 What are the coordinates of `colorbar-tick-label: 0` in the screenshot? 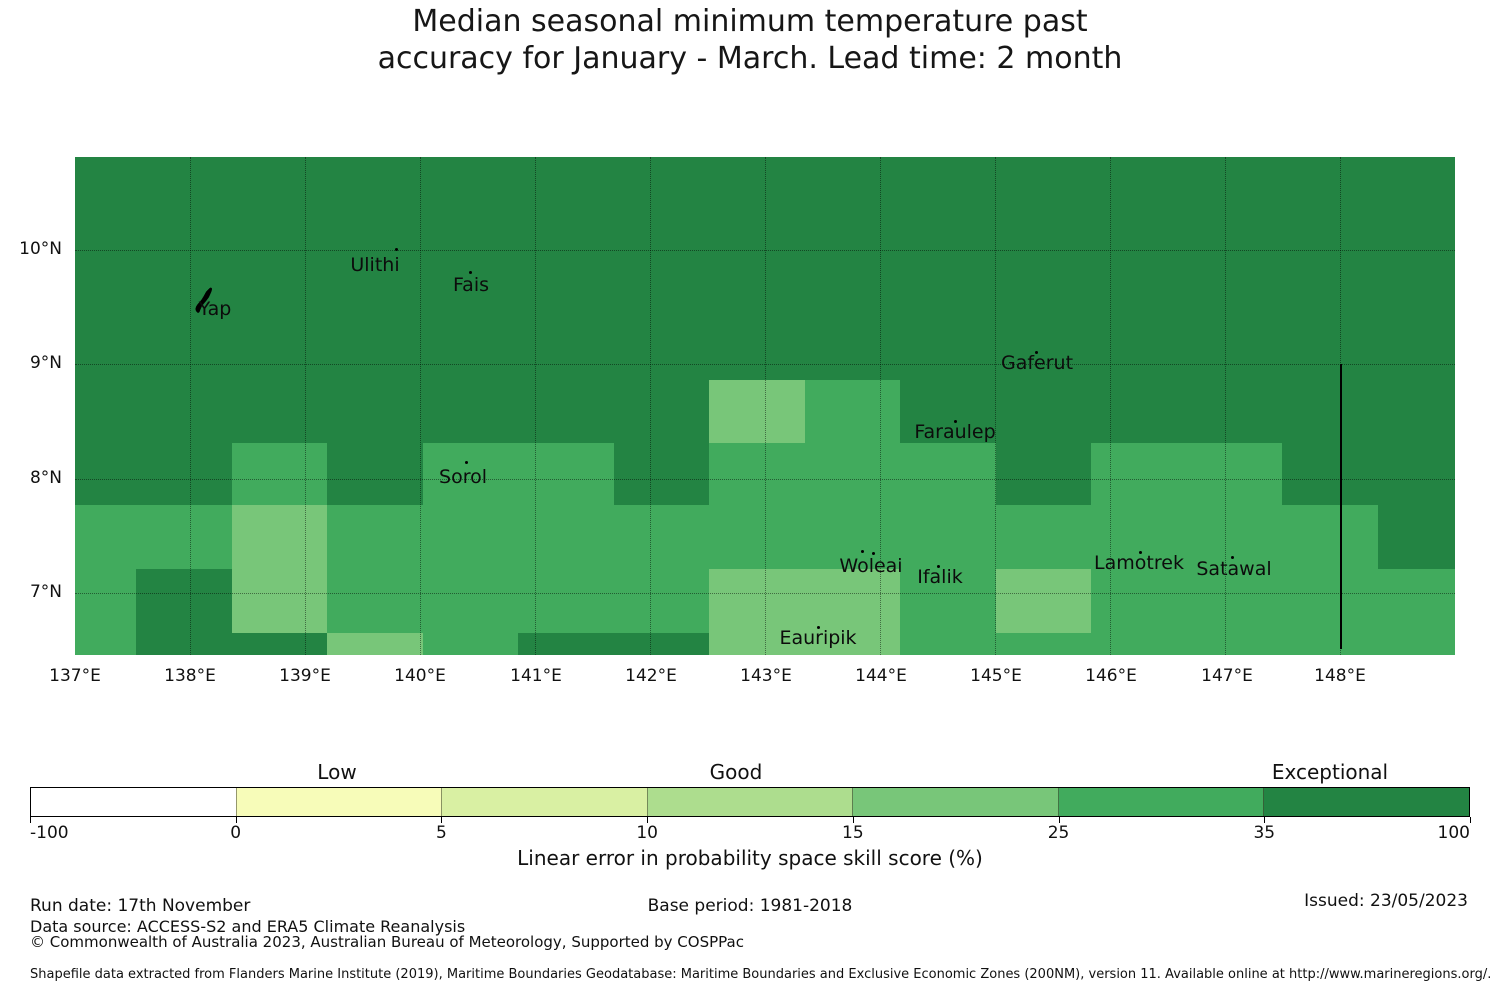 It's located at (236, 833).